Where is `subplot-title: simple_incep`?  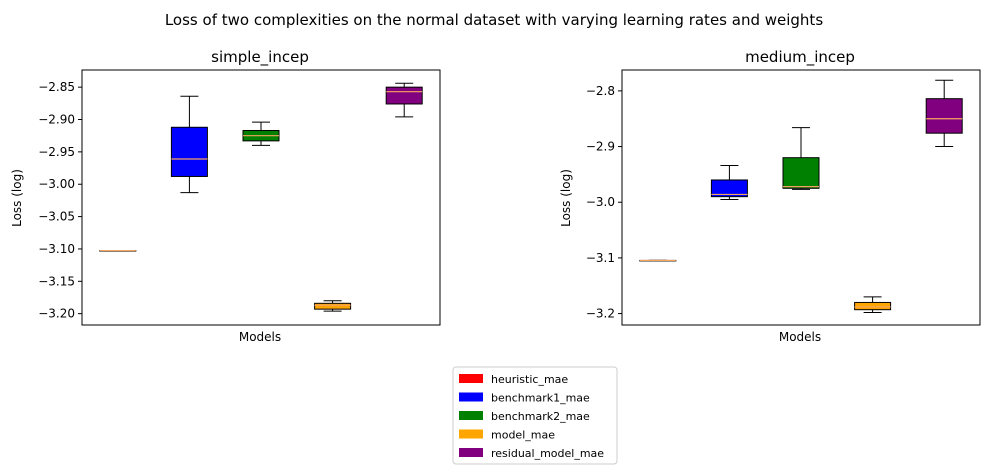
subplot-title: simple_incep is located at coordinates (260, 57).